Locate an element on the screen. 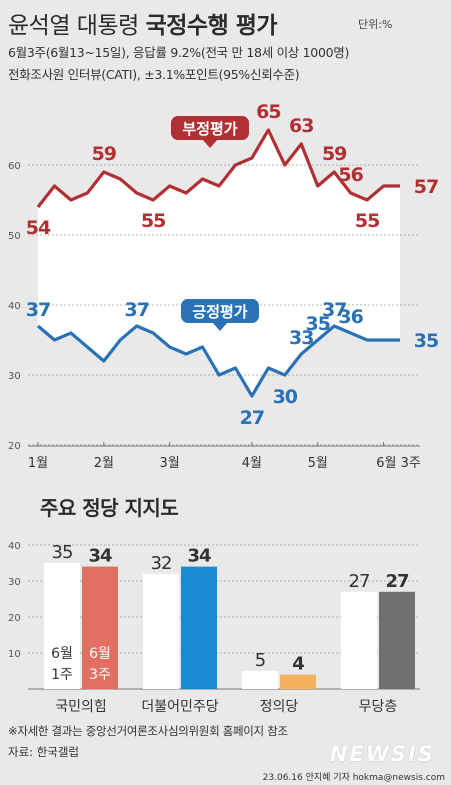 The height and width of the screenshot is (785, 451). data-label: 63 is located at coordinates (301, 126).